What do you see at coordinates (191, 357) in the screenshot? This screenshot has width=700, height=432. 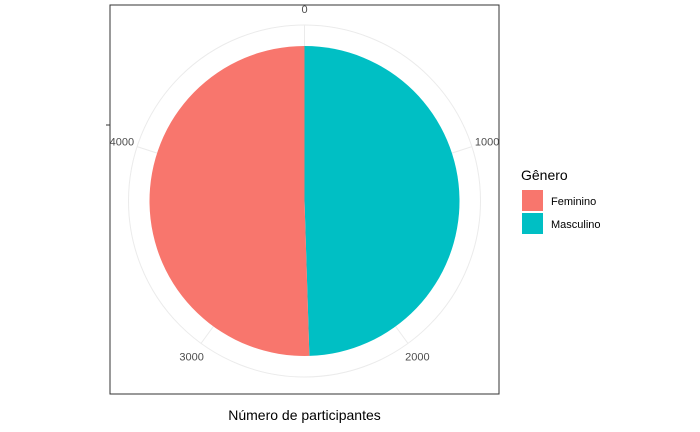 I see `theta-tick-label: 3000` at bounding box center [191, 357].